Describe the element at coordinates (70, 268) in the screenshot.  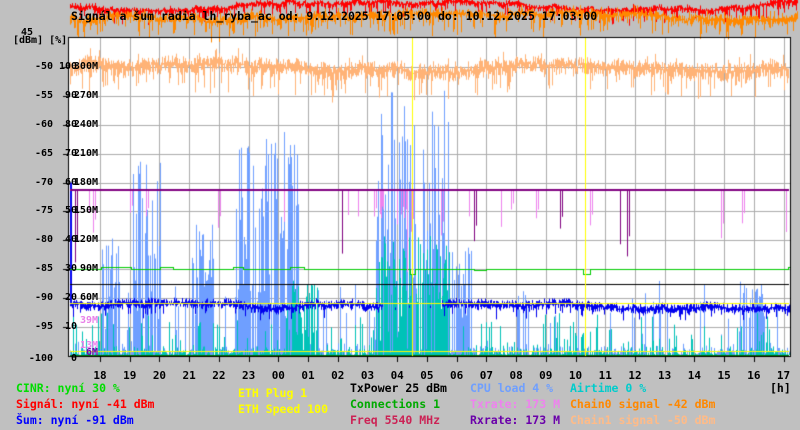
I see `y-axis-pct-label: 30` at that location.